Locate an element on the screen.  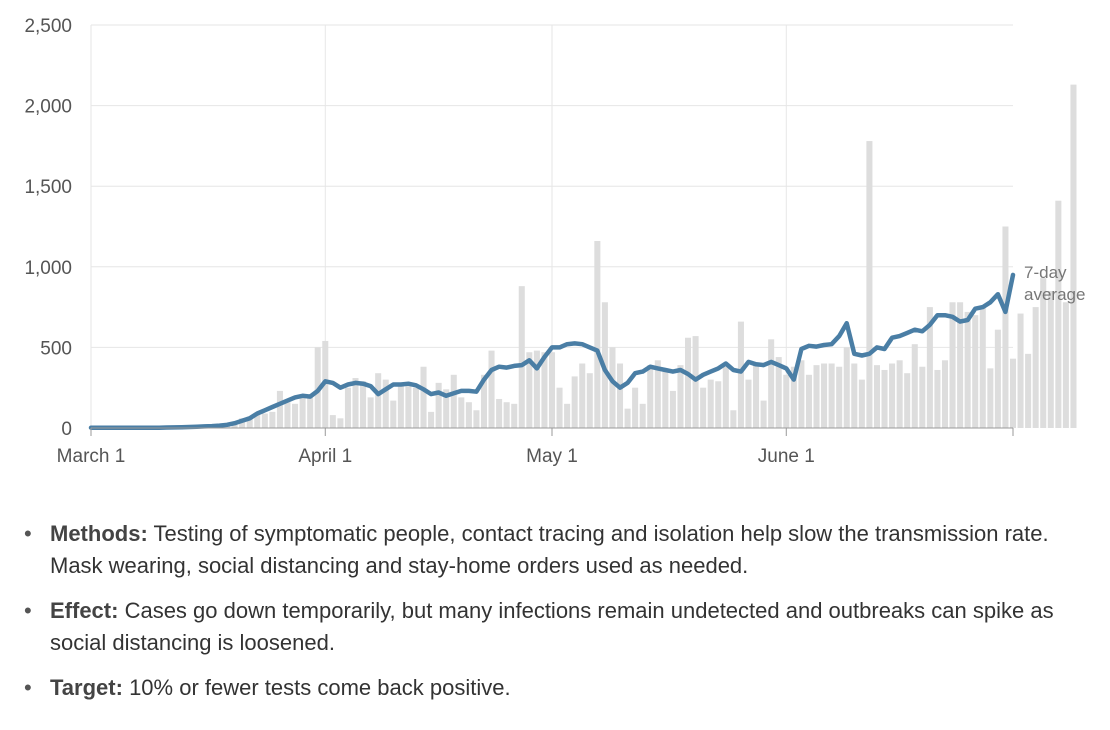
note-target-label: Target: is located at coordinates (86, 687).